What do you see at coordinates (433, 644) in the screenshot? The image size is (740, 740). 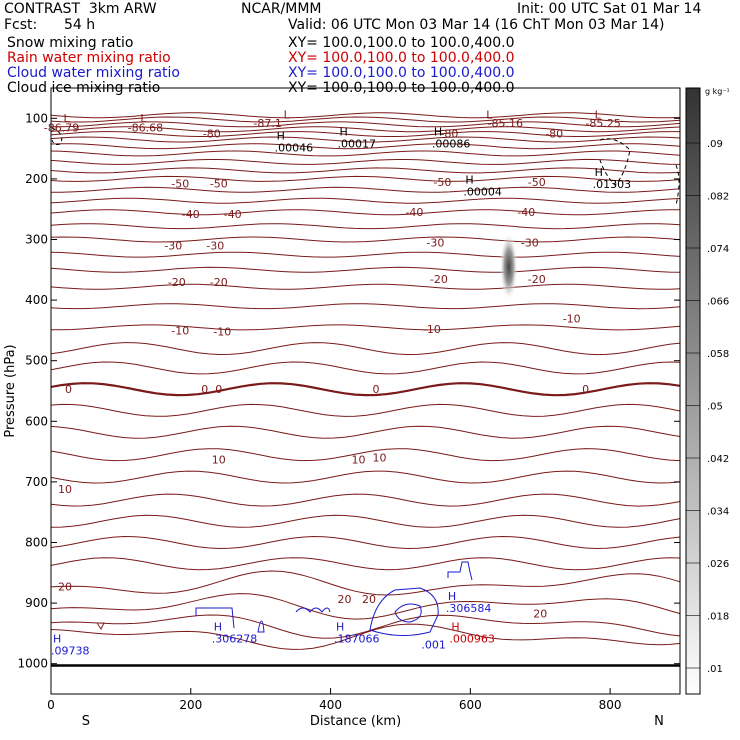 I see `extremum-value: .001` at bounding box center [433, 644].